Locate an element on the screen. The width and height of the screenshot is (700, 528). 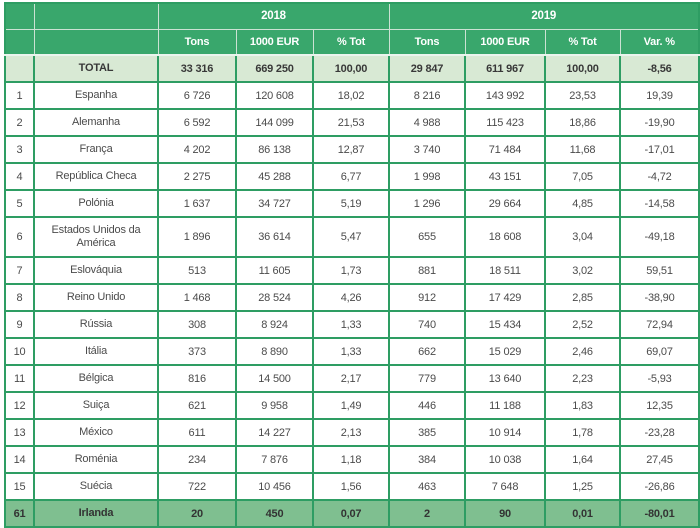
value-cell: 3 740 is located at coordinates (427, 149).